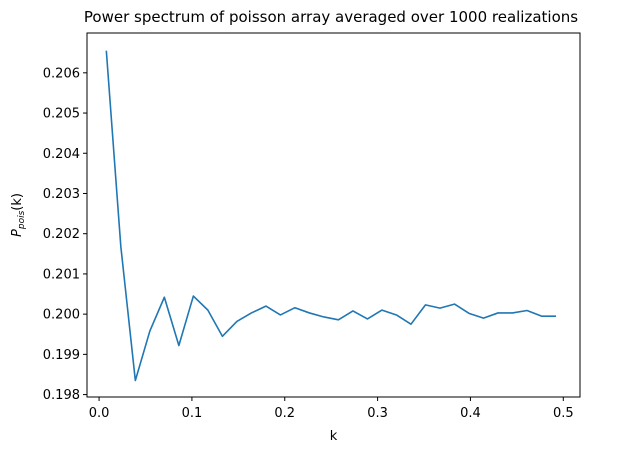 Image resolution: width=617 pixels, height=457 pixels. I want to click on x-tick-label: 0.4, so click(470, 413).